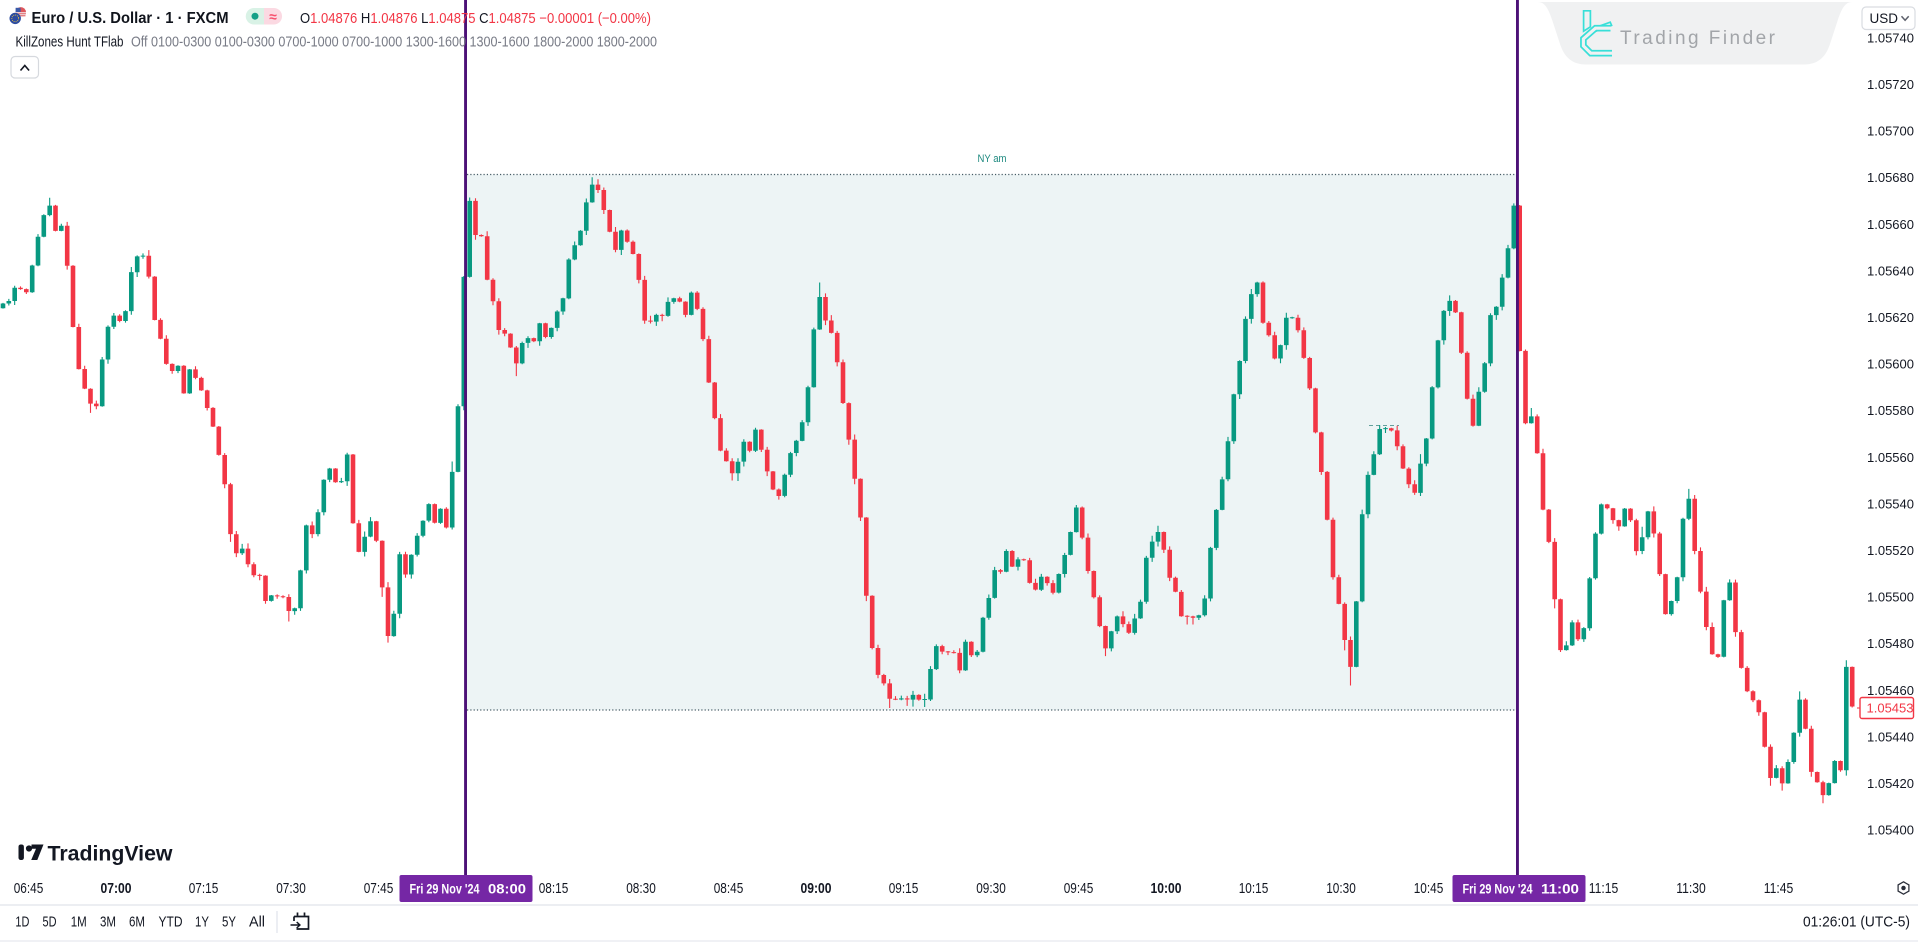 The width and height of the screenshot is (1918, 942). I want to click on svg-text: KillZones Hunt TFlab, so click(70, 43).